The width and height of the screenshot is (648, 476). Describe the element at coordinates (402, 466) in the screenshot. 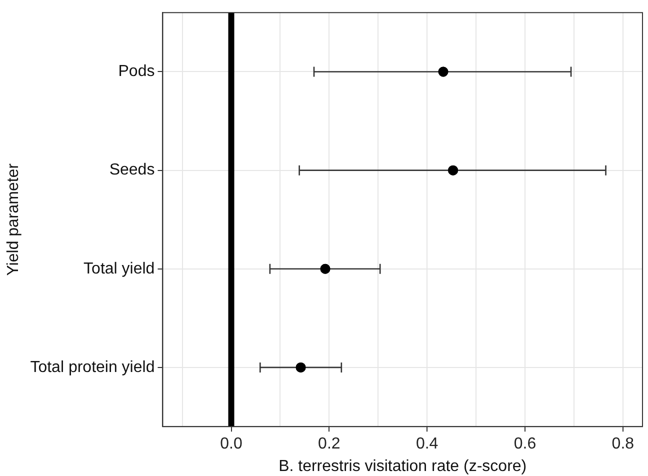

I see `x-axis-title: B. terrestris visitation rate (z-score)` at that location.